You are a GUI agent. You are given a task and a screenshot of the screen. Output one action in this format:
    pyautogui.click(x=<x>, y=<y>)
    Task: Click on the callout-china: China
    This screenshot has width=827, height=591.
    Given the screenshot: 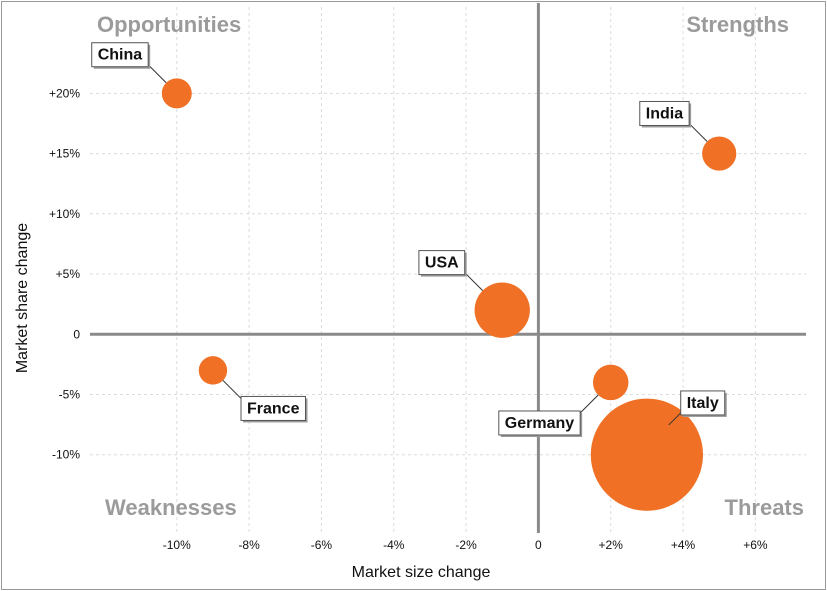 What is the action you would take?
    pyautogui.click(x=129, y=63)
    